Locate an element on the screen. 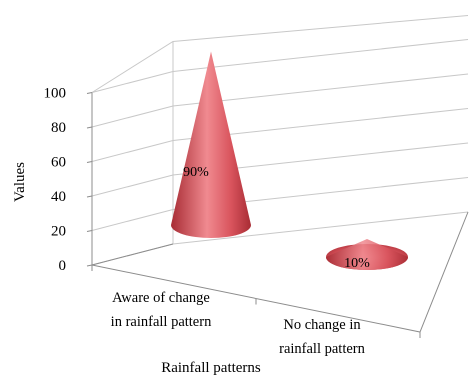  x-axis-title: Rainfall patterns is located at coordinates (211, 368).